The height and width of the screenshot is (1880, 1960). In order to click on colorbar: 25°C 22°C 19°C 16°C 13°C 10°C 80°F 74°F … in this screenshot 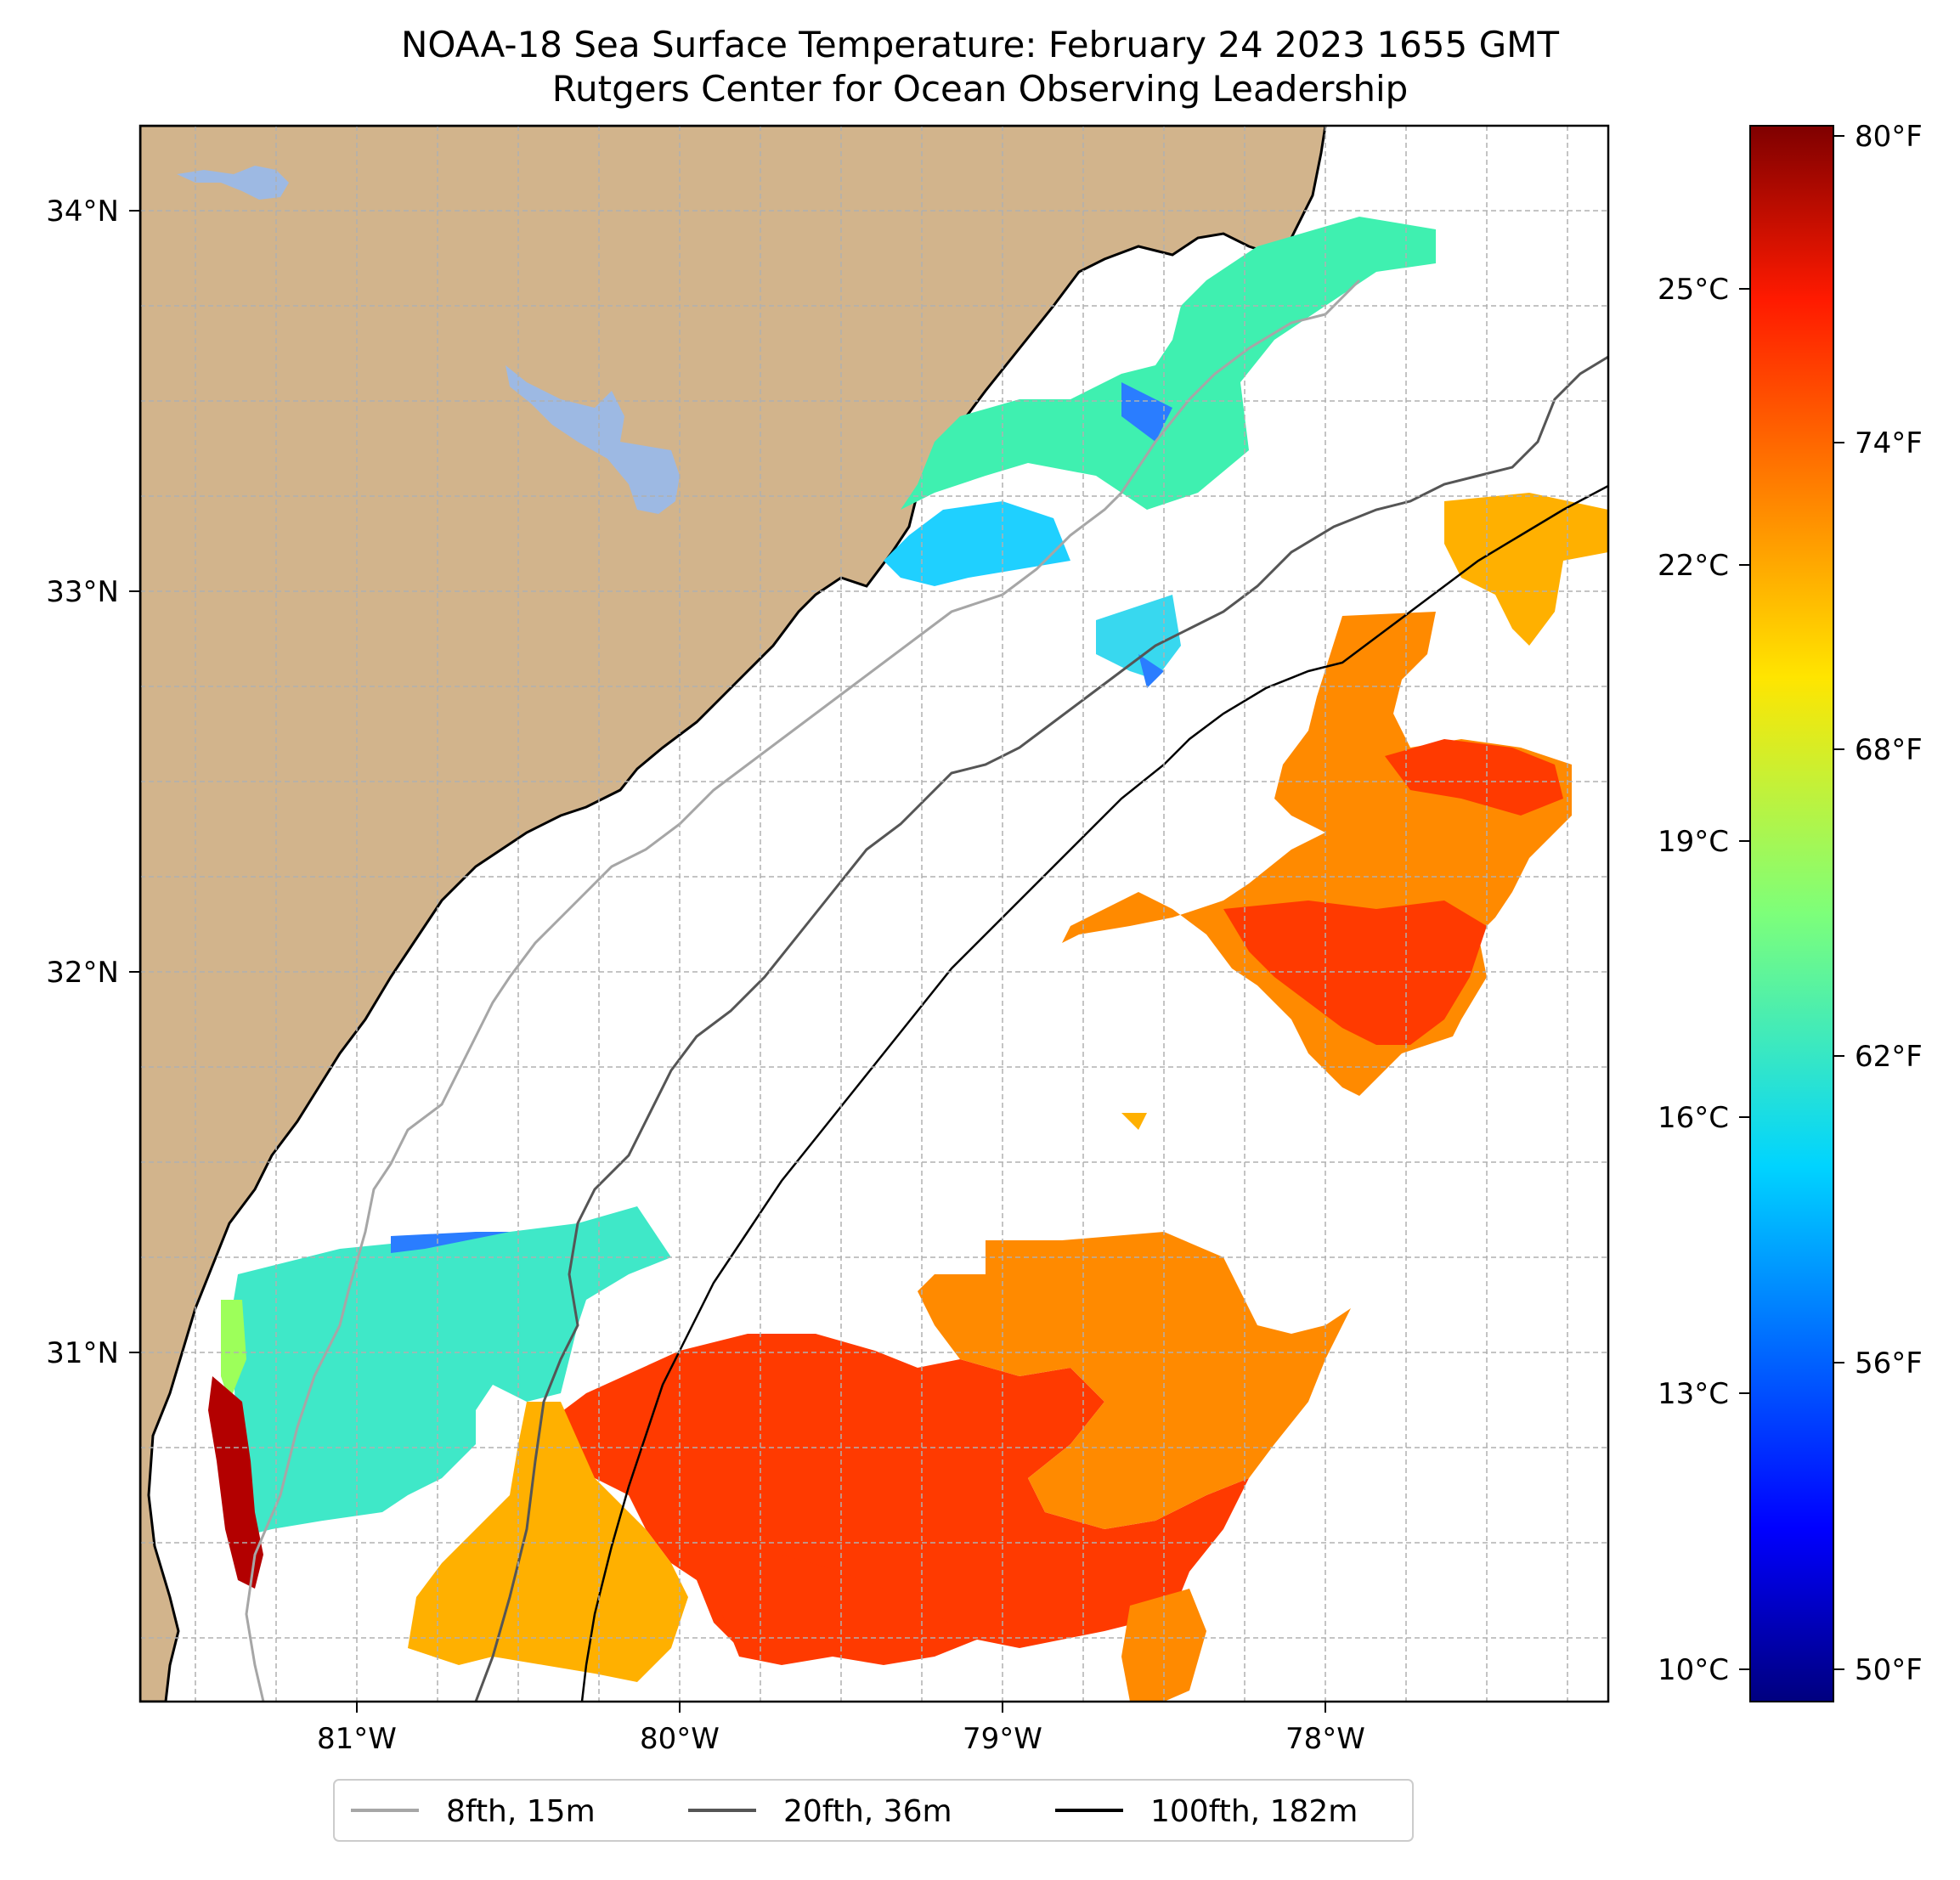, I will do `click(1791, 911)`.